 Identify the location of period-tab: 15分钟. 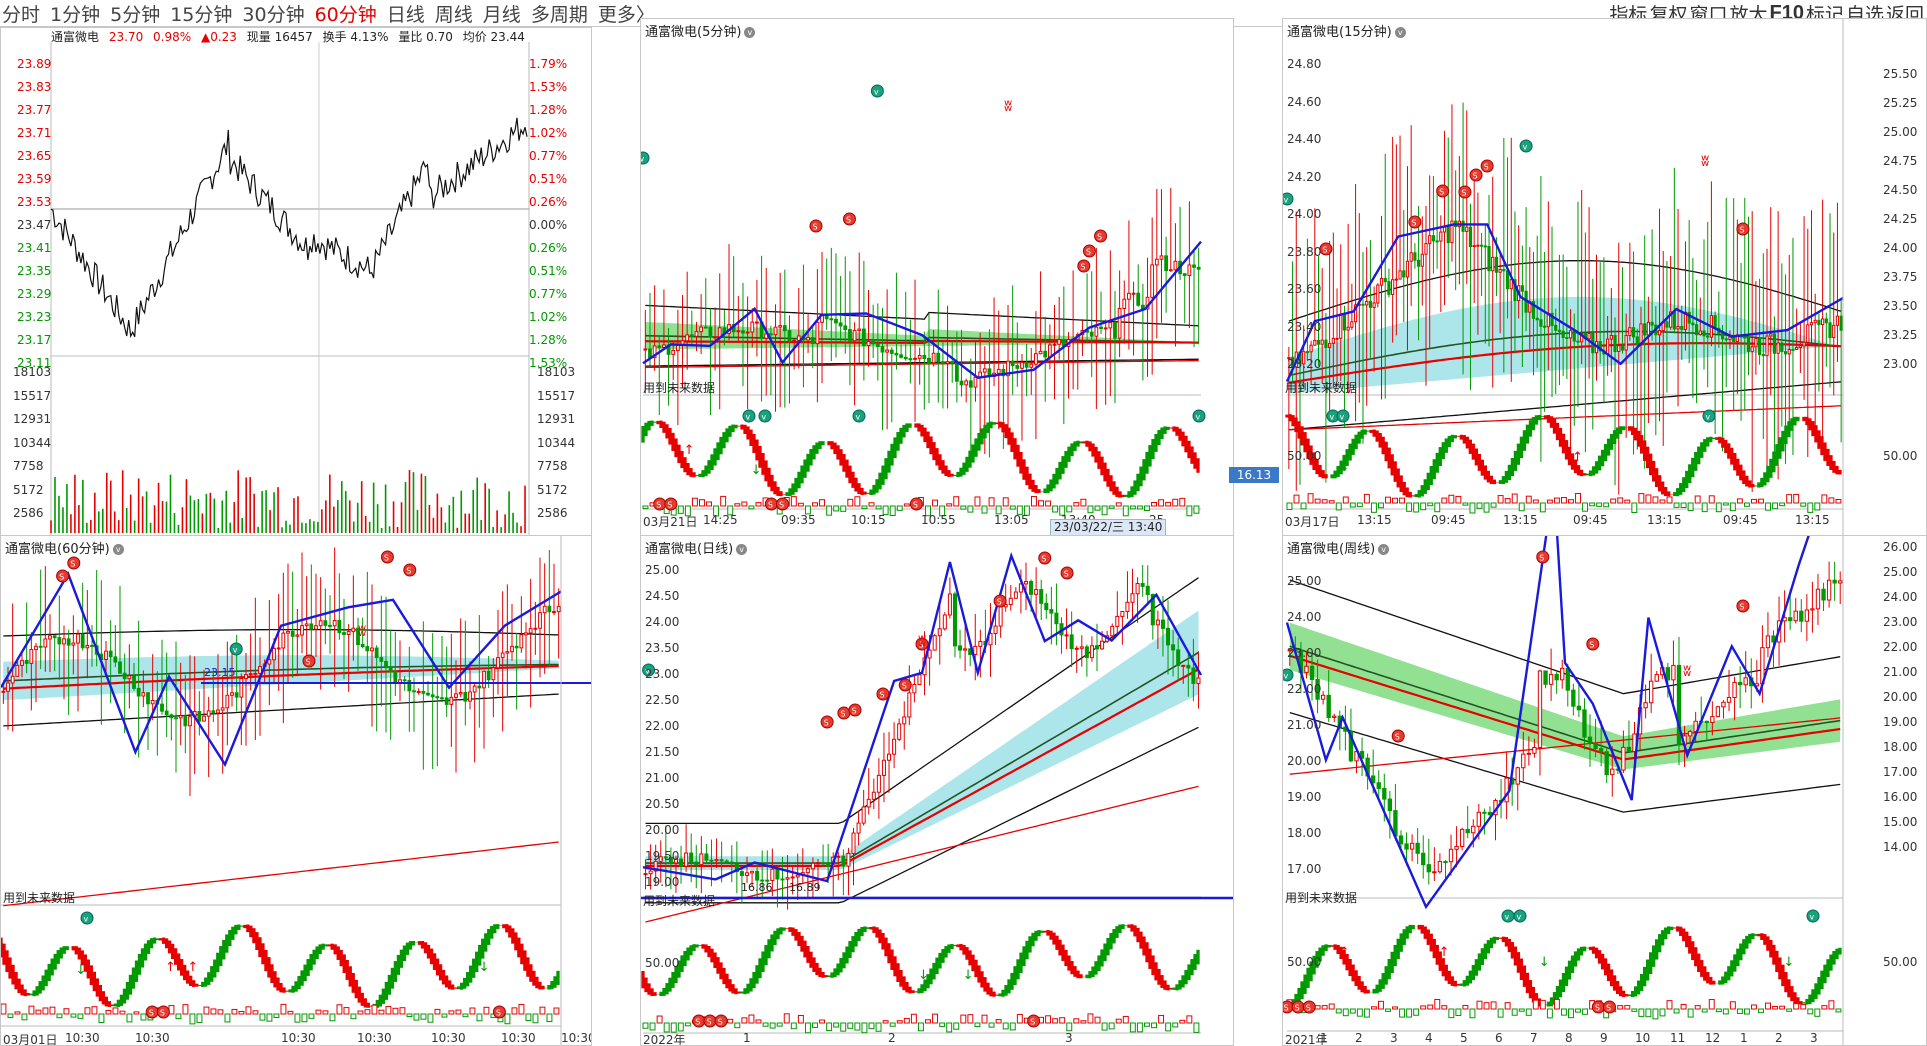
(201, 14).